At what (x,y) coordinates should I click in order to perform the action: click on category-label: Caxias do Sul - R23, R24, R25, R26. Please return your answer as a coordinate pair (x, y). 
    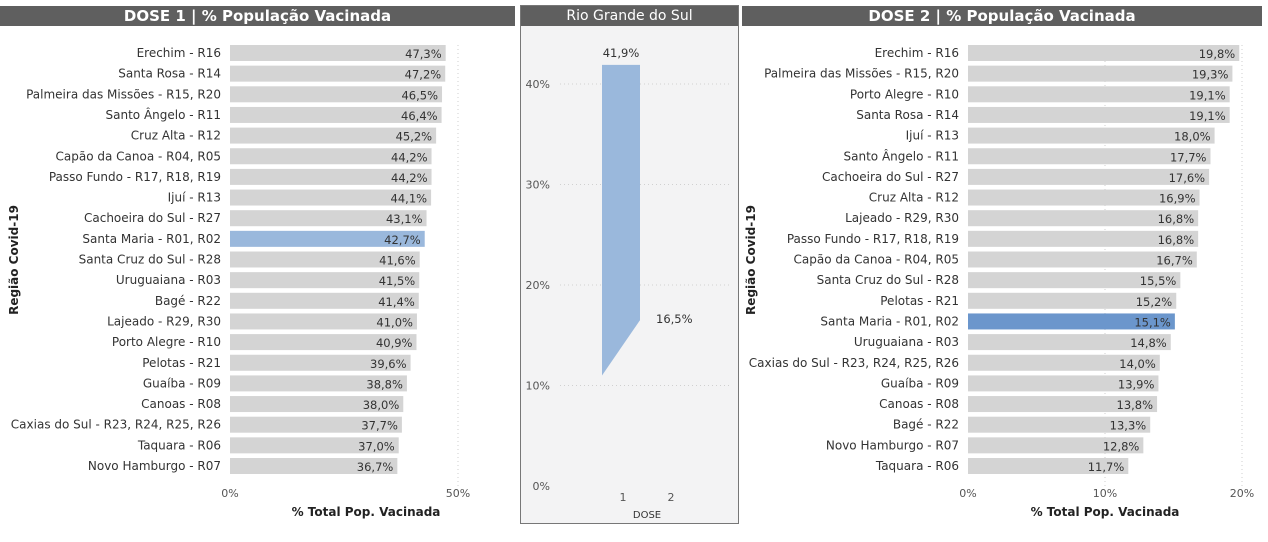
    Looking at the image, I should click on (116, 425).